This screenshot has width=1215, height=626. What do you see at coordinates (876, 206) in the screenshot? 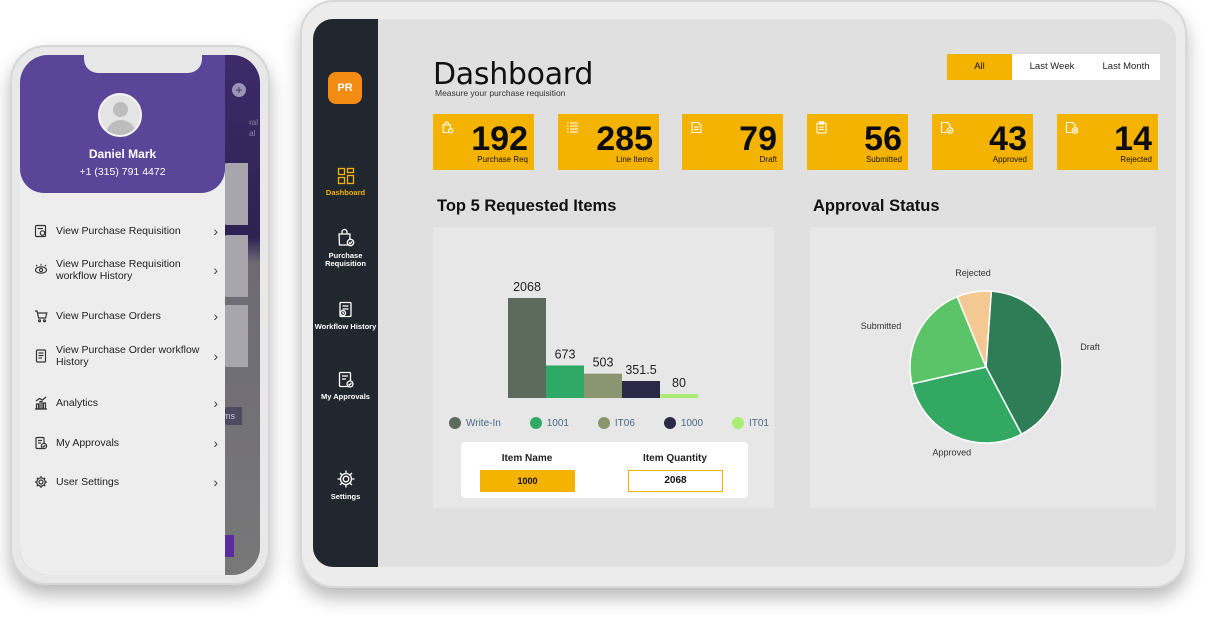
I see `approval-status-title: Approval Status` at bounding box center [876, 206].